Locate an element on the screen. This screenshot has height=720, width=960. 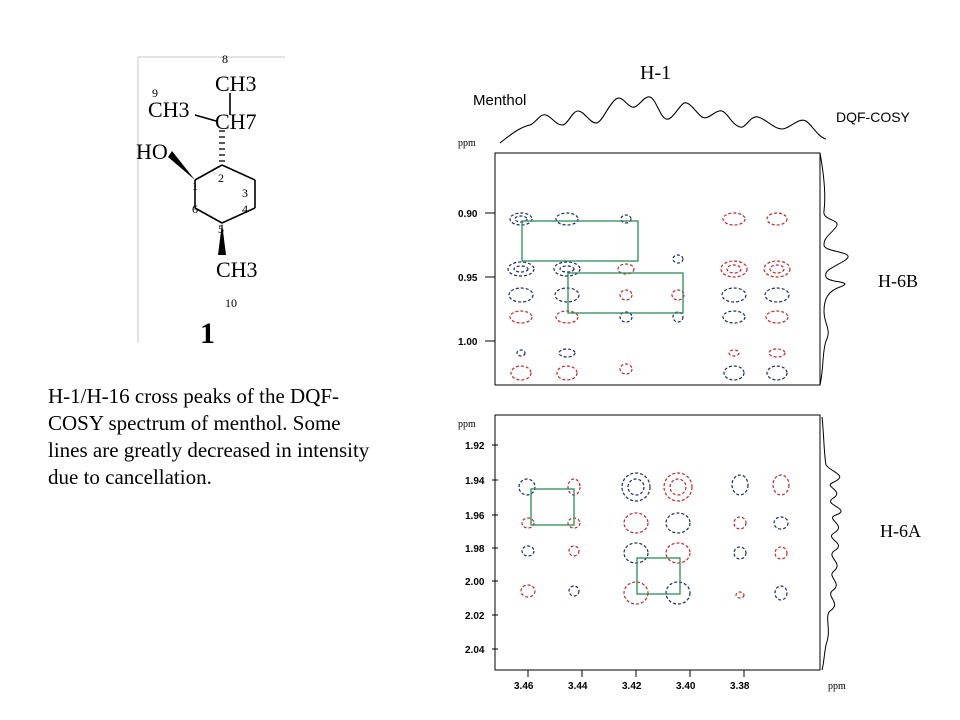
upper-side-projection is located at coordinates (834, 269).